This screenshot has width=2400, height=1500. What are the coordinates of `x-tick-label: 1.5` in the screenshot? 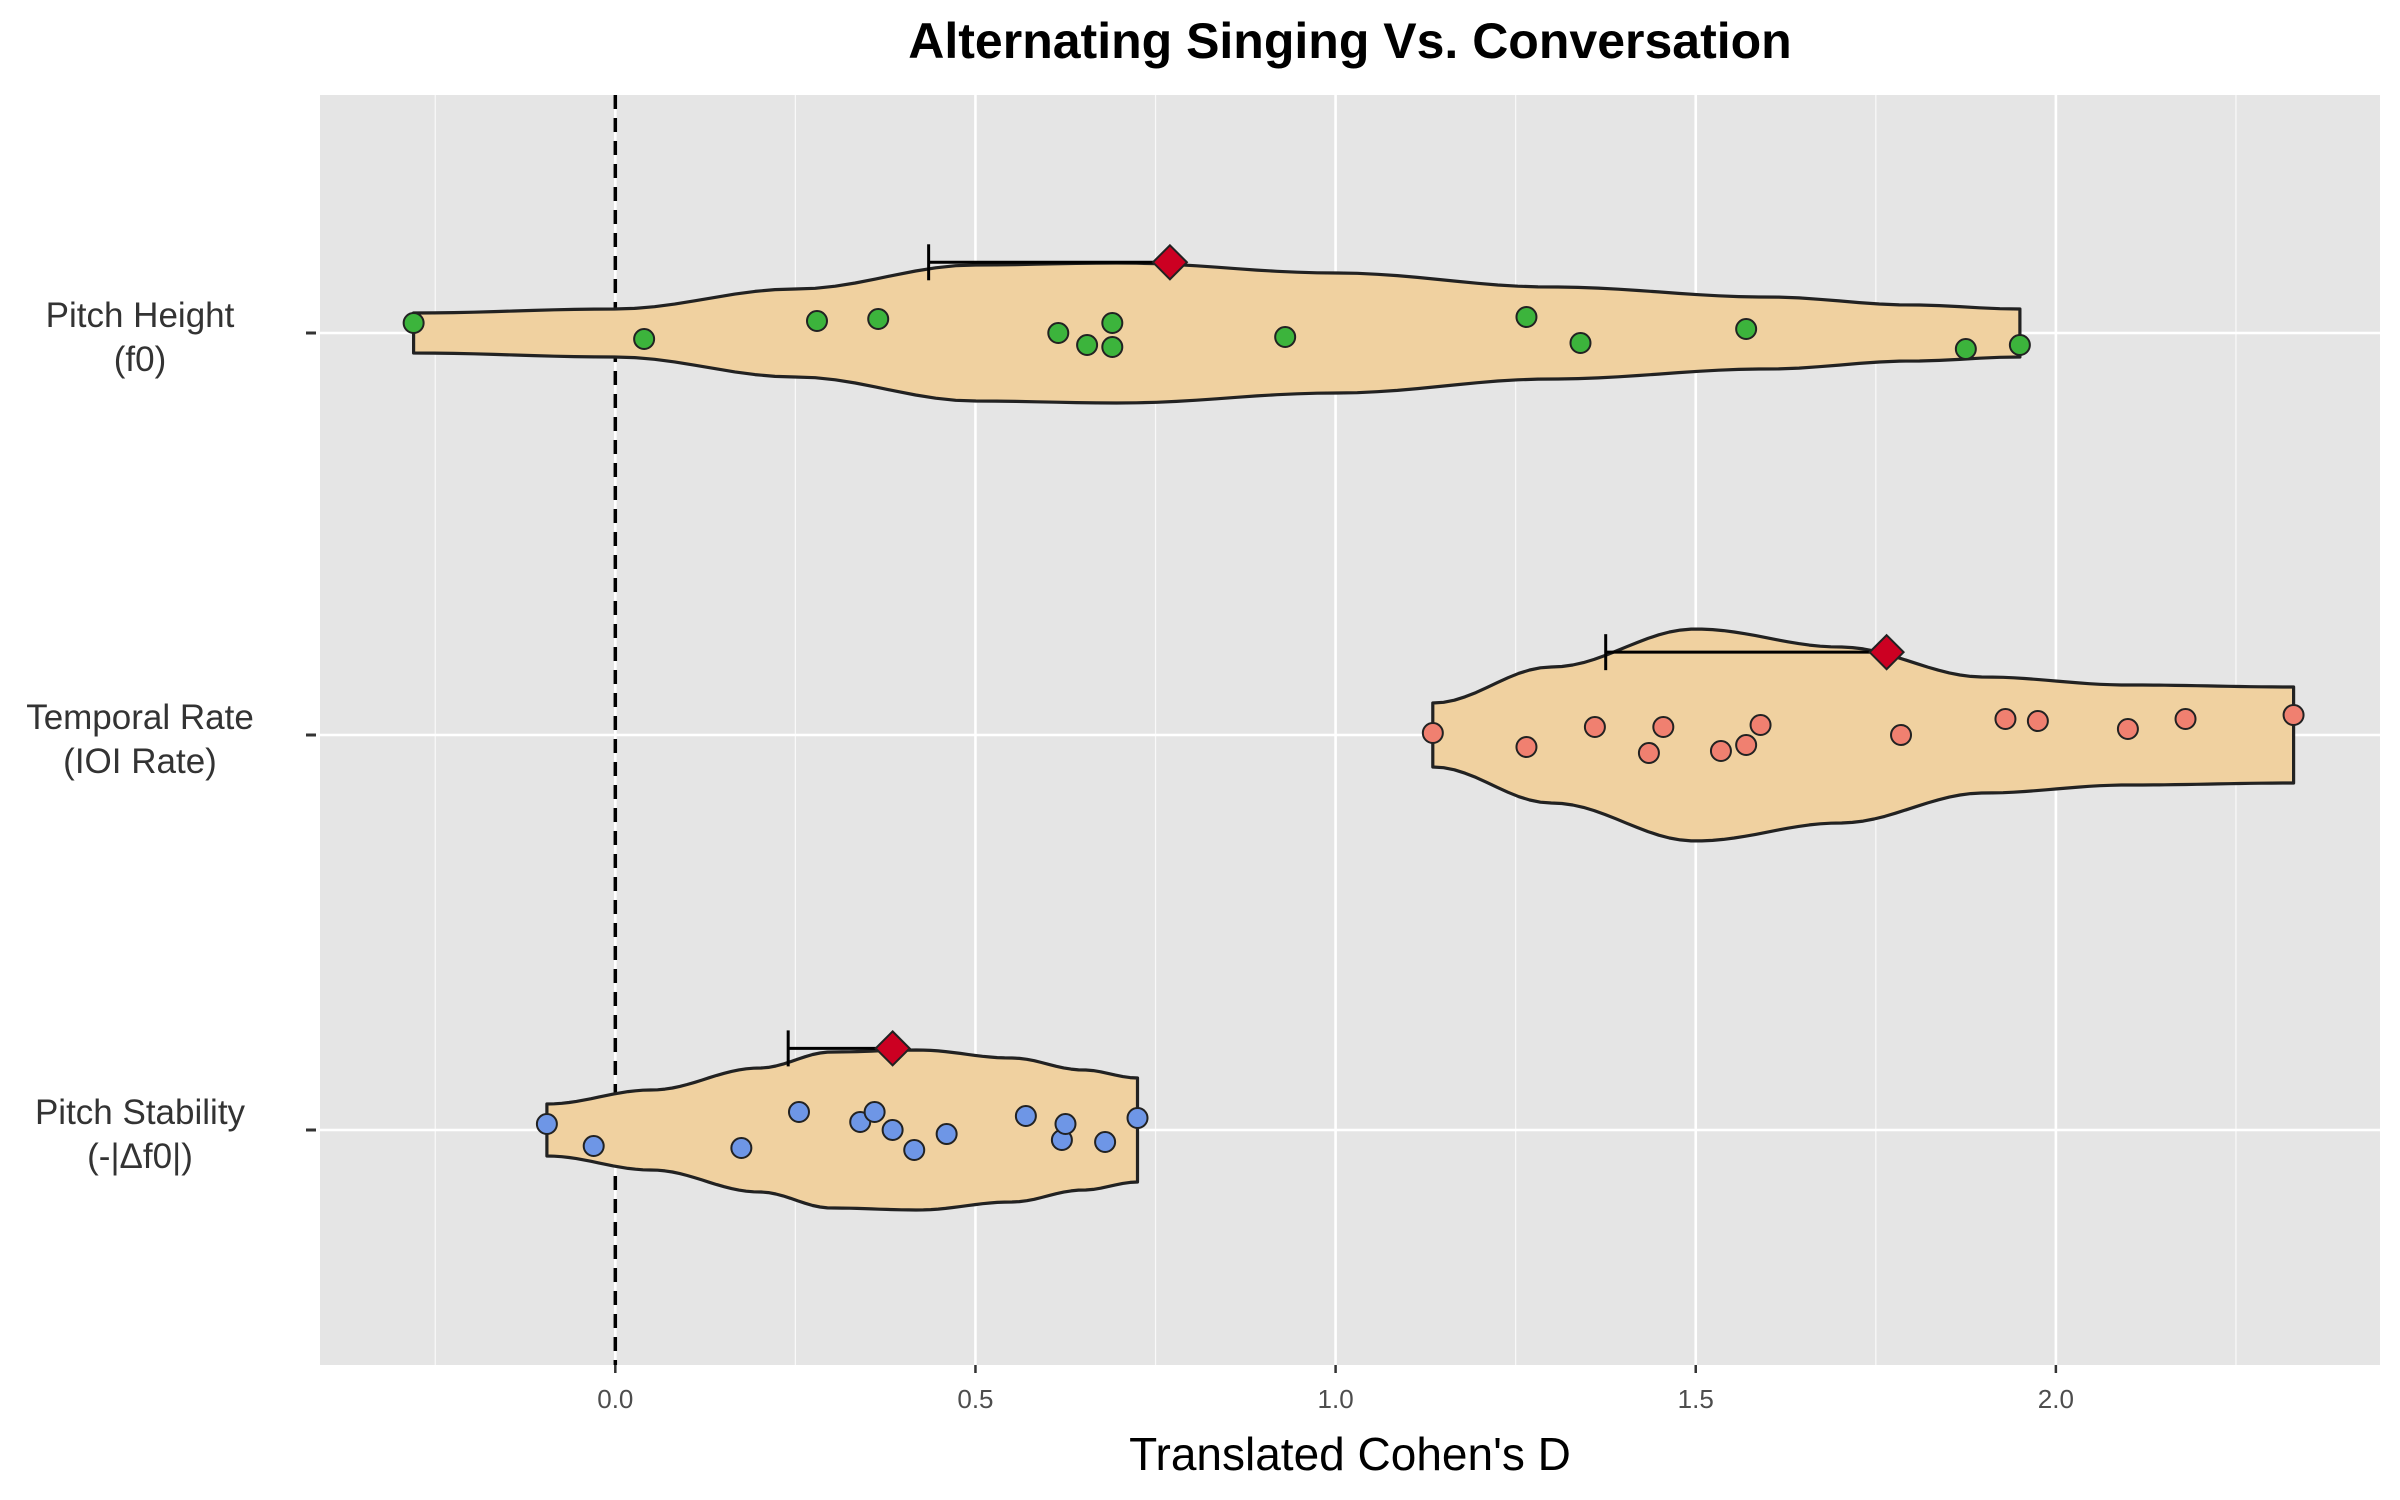 It's located at (1696, 1399).